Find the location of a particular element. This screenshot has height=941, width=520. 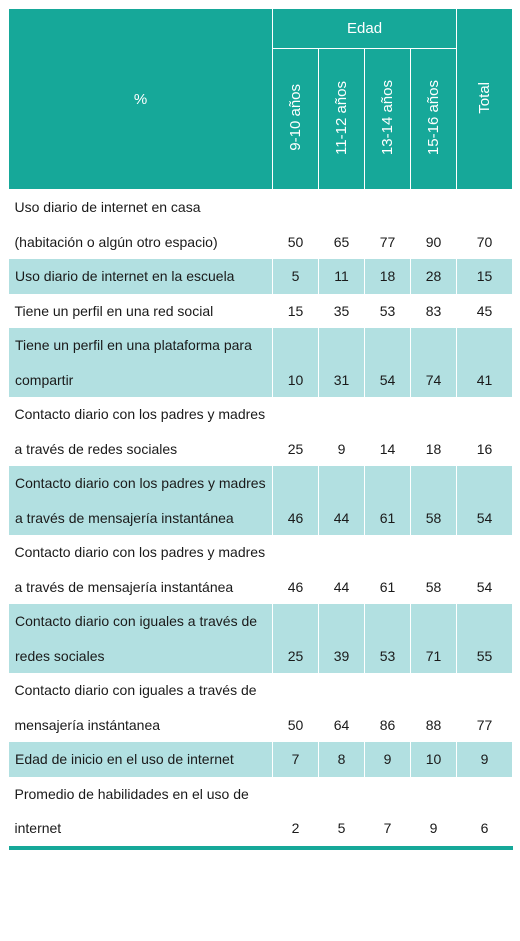

cell-value: 65 is located at coordinates (341, 241).